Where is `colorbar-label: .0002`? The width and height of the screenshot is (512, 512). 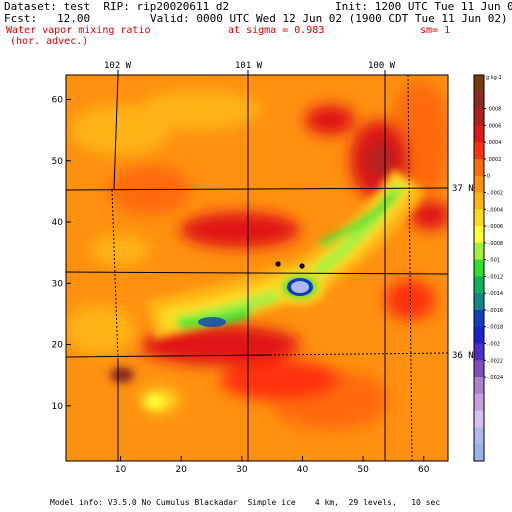 colorbar-label: .0002 is located at coordinates (494, 160).